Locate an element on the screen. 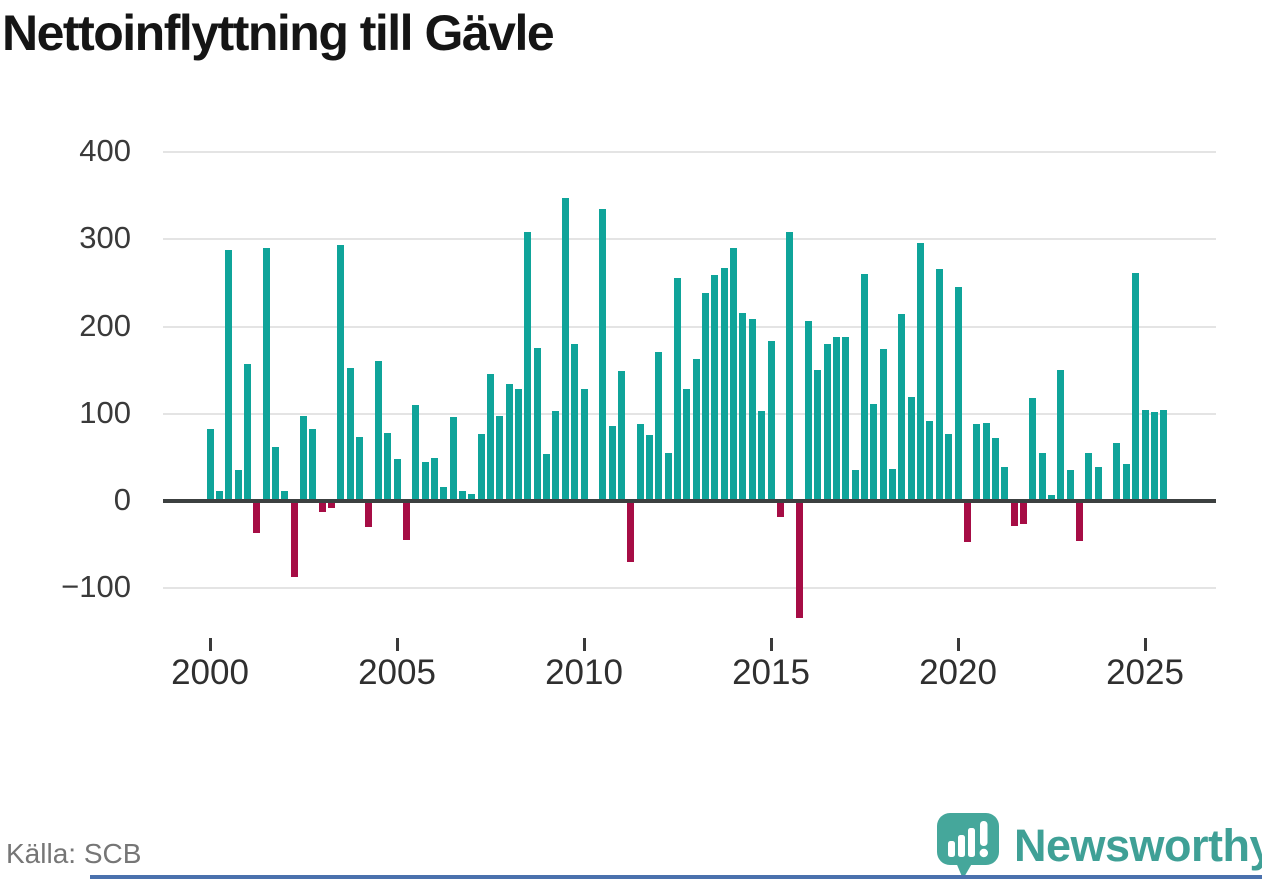 The width and height of the screenshot is (1262, 879). y-tick-label: 0 is located at coordinates (122, 499).